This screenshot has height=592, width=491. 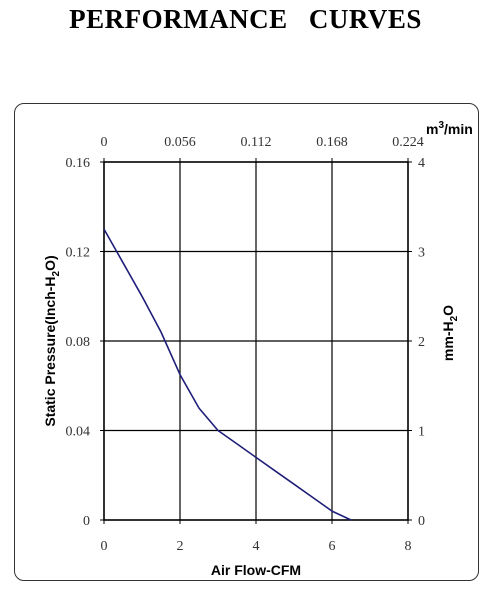 I want to click on y2-tick-label: 1, so click(x=421, y=432).